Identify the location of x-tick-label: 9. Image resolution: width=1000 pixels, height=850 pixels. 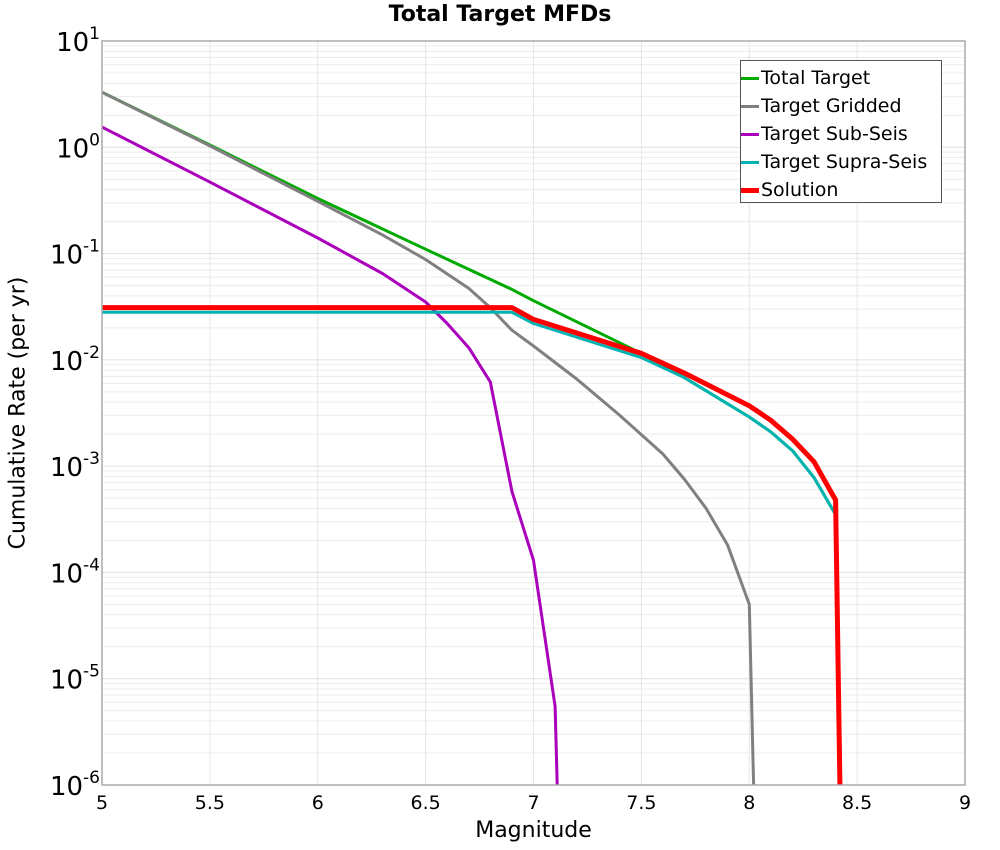
(965, 803).